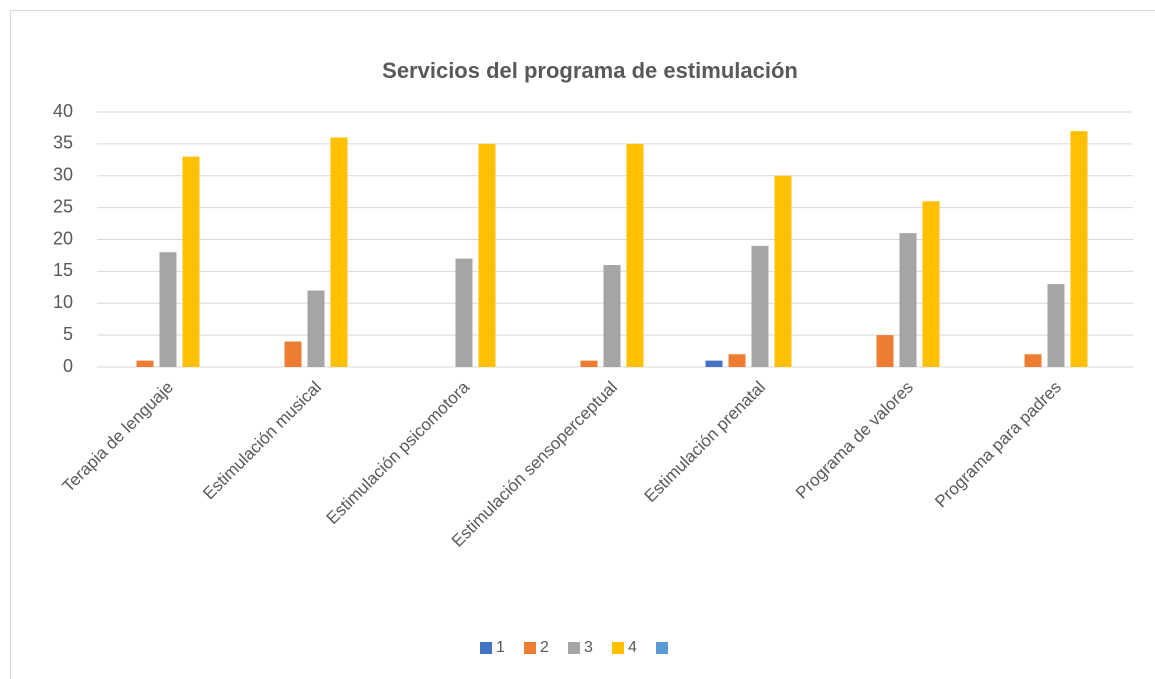  What do you see at coordinates (63, 143) in the screenshot?
I see `y-tick-label: 35` at bounding box center [63, 143].